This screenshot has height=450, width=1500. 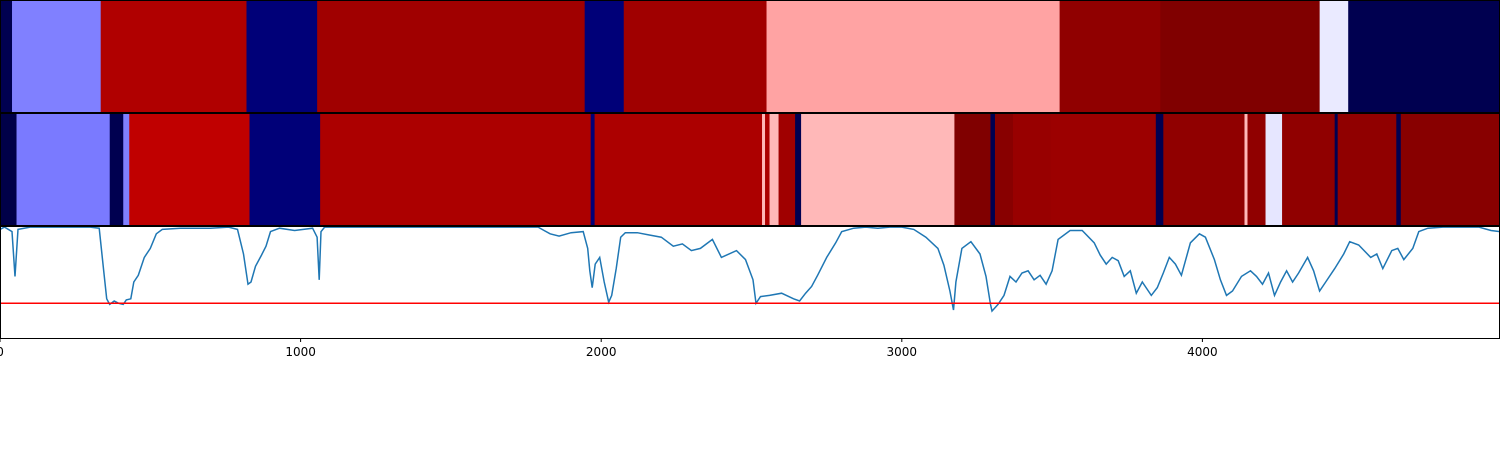 I want to click on x-tick-label-2: 2000, so click(x=601, y=352).